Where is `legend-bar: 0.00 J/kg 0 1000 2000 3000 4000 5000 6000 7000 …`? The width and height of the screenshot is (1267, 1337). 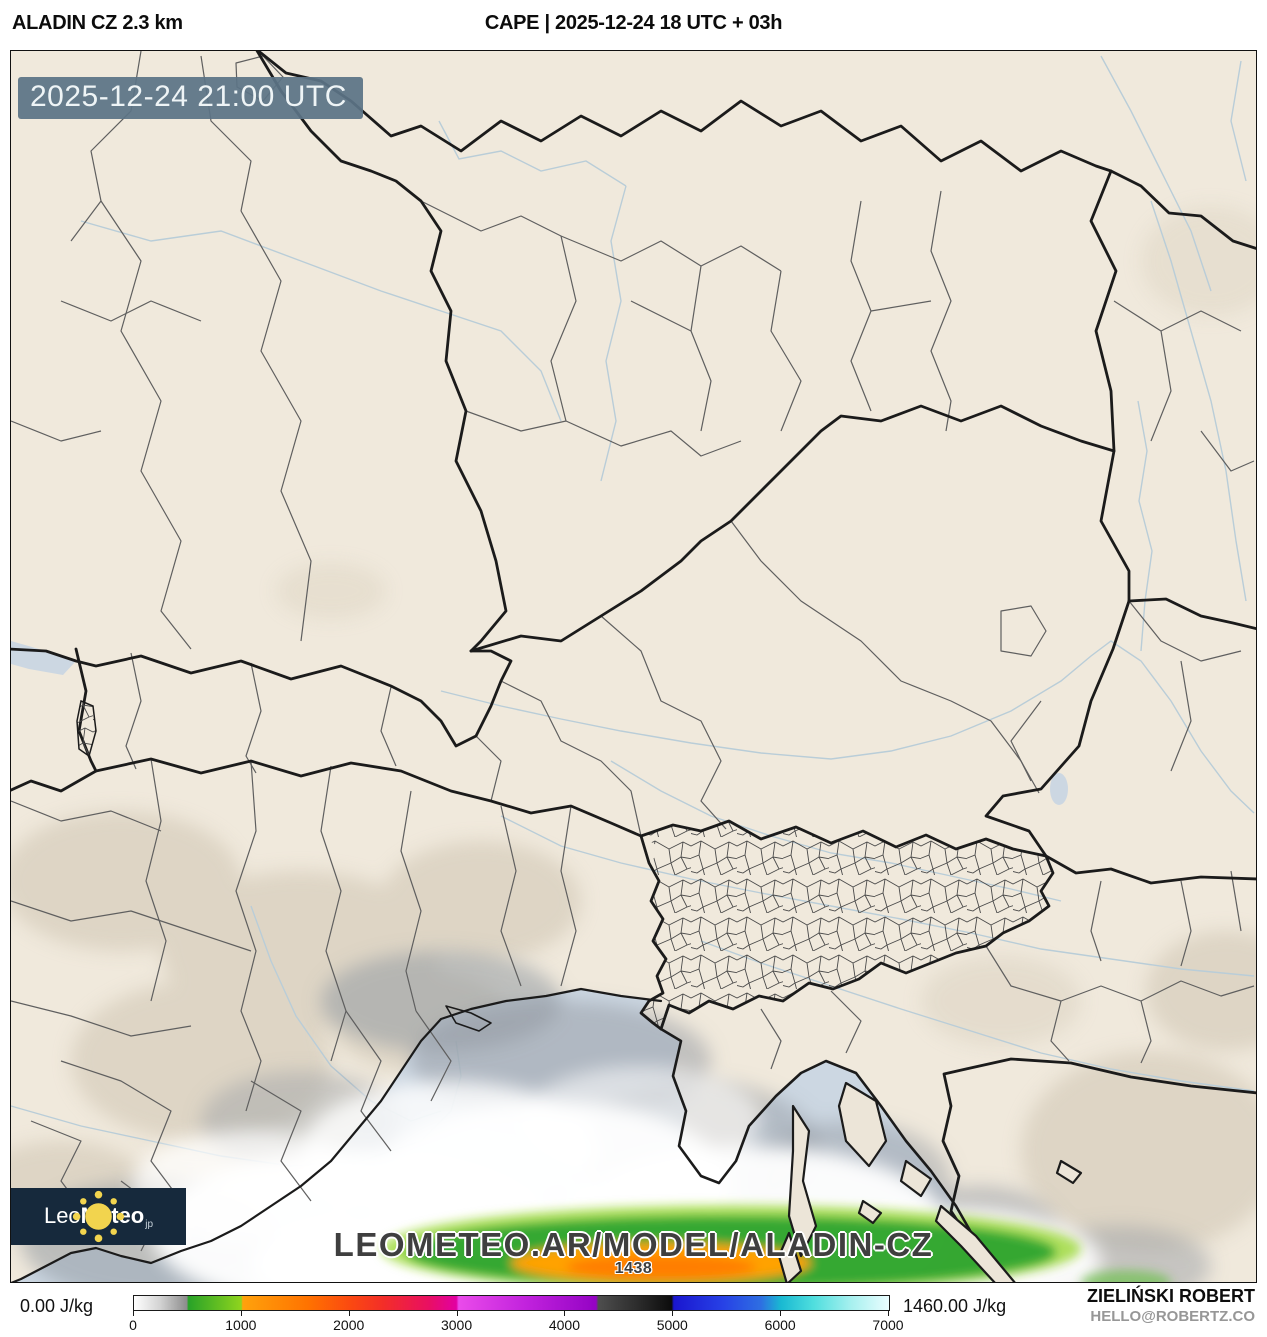
legend-bar: 0.00 J/kg 0 1000 2000 3000 4000 5000 6000 7000 … is located at coordinates (633, 1310).